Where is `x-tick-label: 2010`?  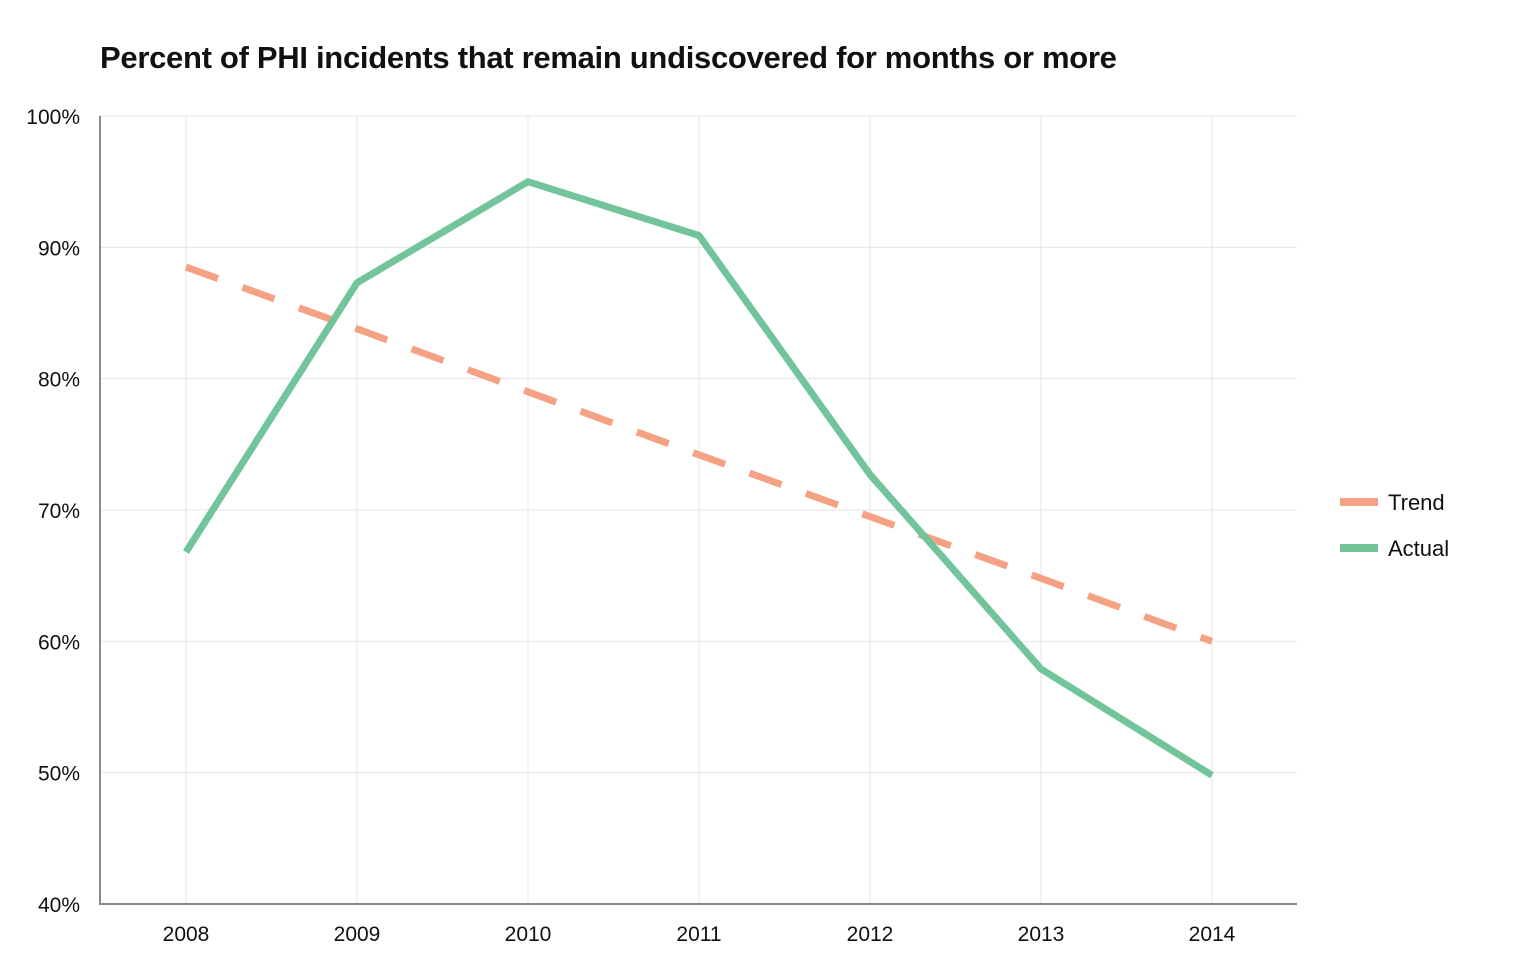
x-tick-label: 2010 is located at coordinates (528, 934).